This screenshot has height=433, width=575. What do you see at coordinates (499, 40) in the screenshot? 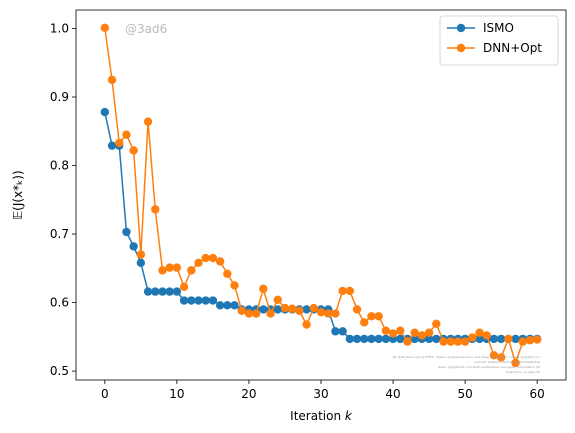
I see `legend: ISMO DNN+Opt` at bounding box center [499, 40].